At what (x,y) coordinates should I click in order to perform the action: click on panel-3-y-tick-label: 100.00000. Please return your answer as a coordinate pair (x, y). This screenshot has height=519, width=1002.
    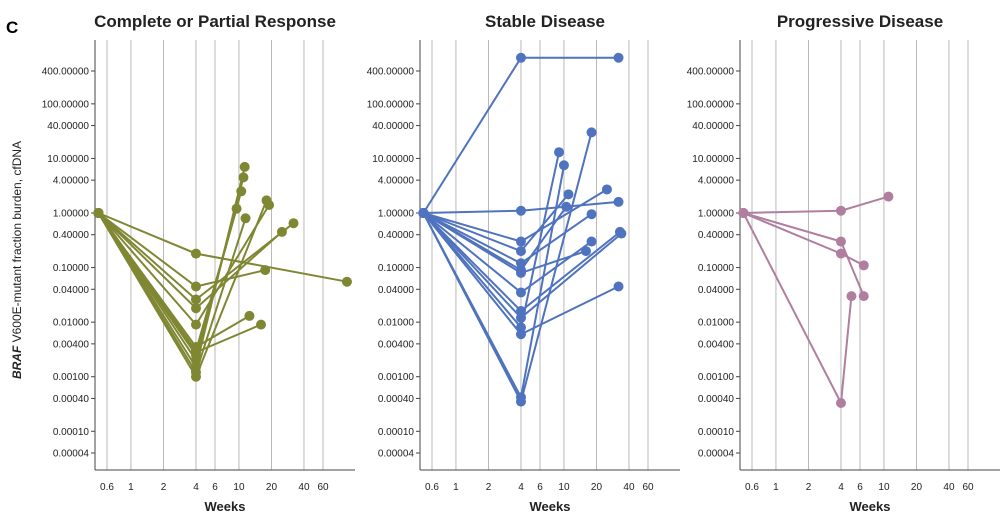
    Looking at the image, I should click on (711, 104).